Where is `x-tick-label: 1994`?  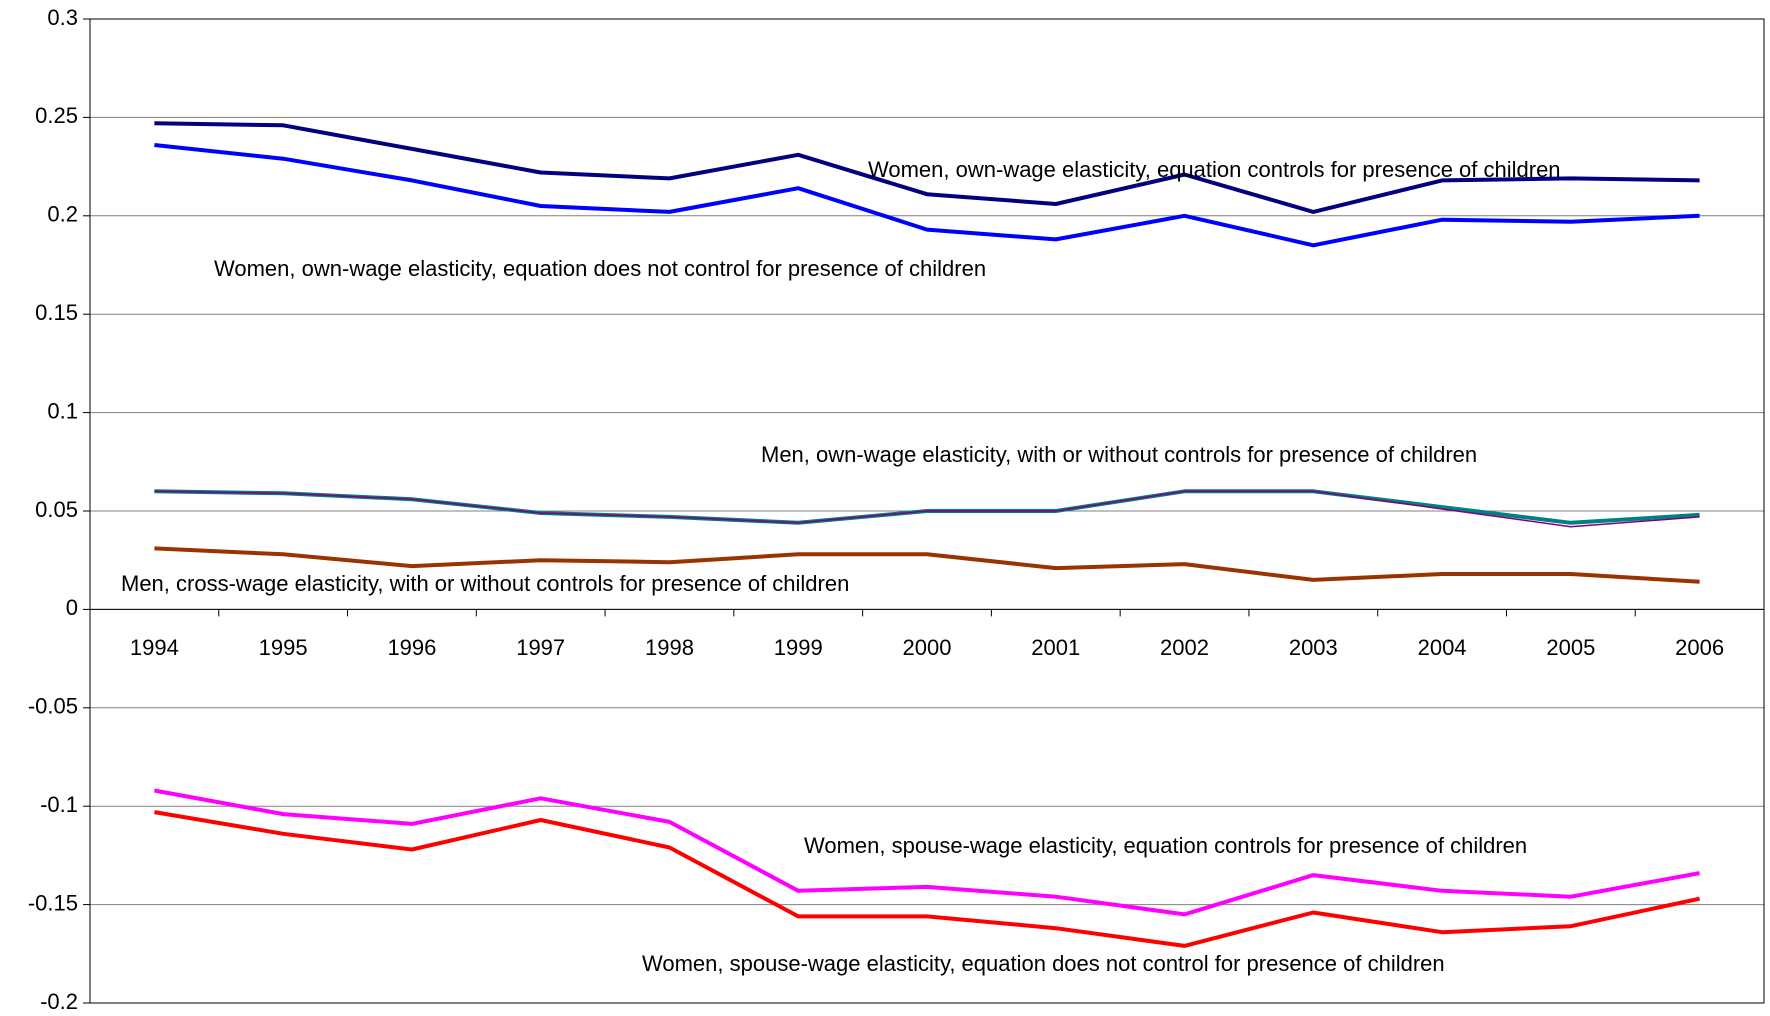
x-tick-label: 1994 is located at coordinates (154, 647).